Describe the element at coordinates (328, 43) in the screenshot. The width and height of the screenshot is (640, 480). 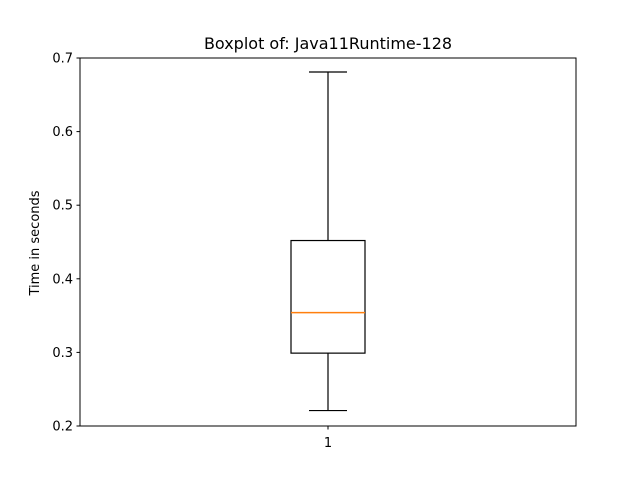
I see `chart-title: Boxplot of: Java11Runtime-128` at that location.